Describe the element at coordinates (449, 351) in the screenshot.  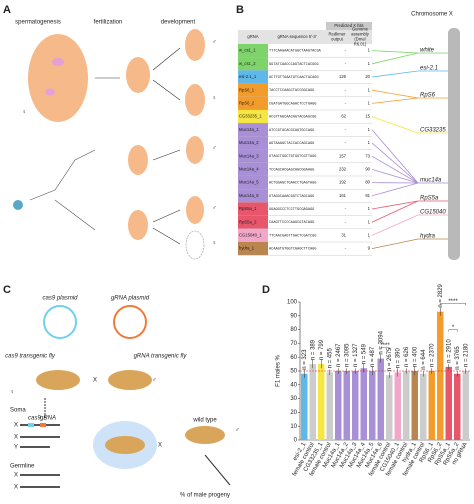
I see `n-label: n = 2910` at that location.